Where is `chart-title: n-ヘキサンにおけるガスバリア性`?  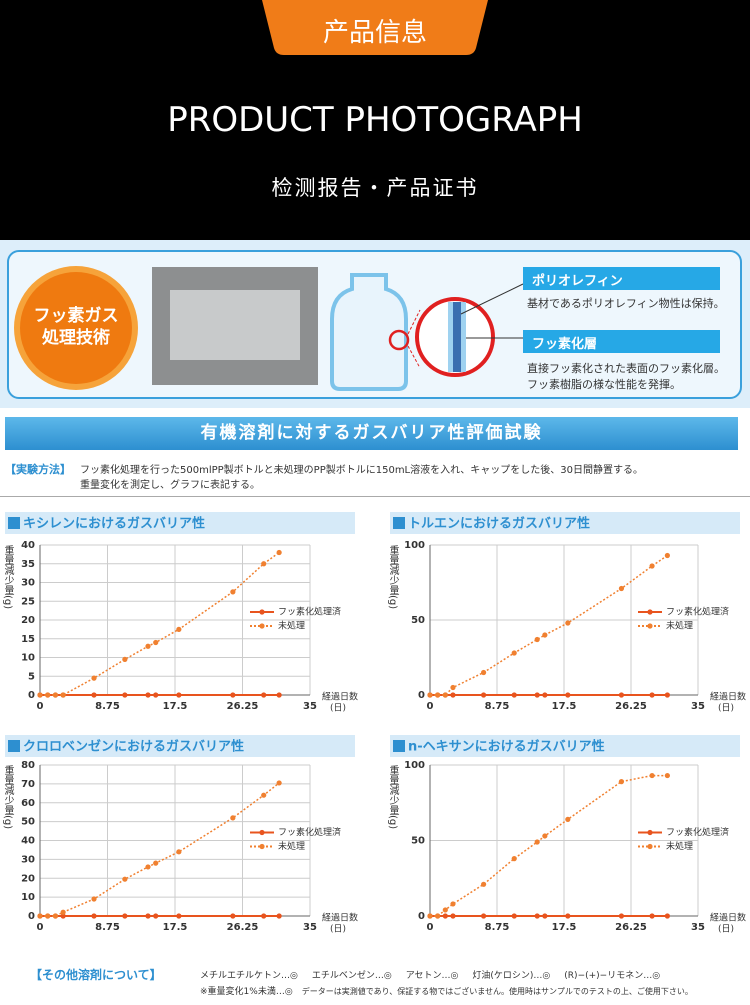 chart-title: n-ヘキサンにおけるガスバリア性 is located at coordinates (506, 747).